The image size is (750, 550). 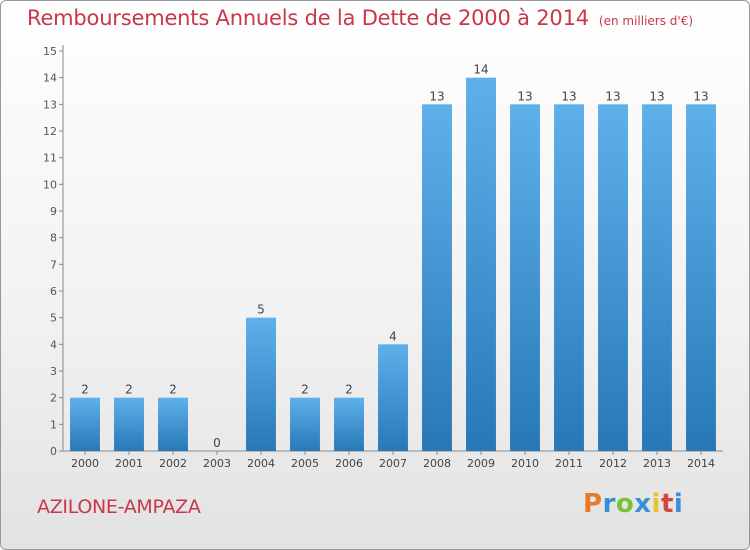 What do you see at coordinates (525, 463) in the screenshot?
I see `x-tick-label: 2010` at bounding box center [525, 463].